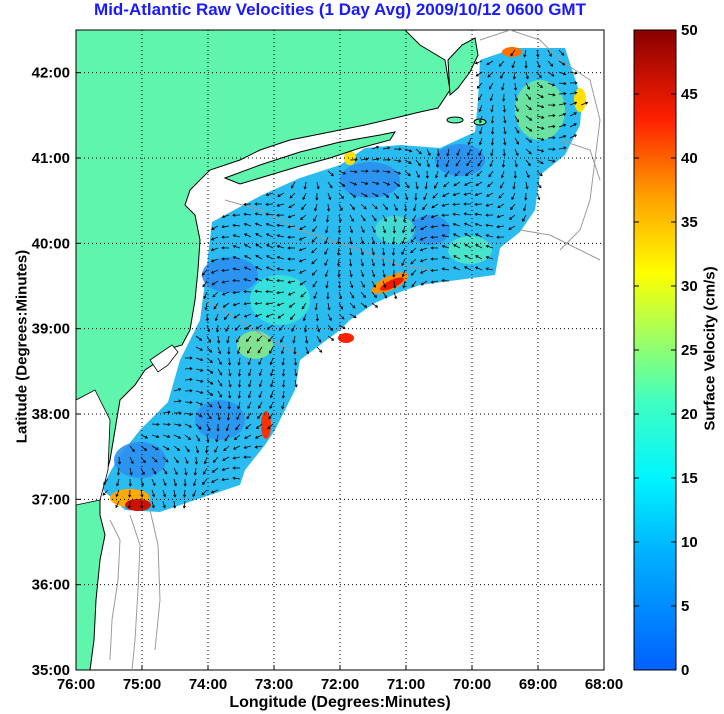 The width and height of the screenshot is (724, 714). I want to click on colorbar-tick-label: 20, so click(689, 414).